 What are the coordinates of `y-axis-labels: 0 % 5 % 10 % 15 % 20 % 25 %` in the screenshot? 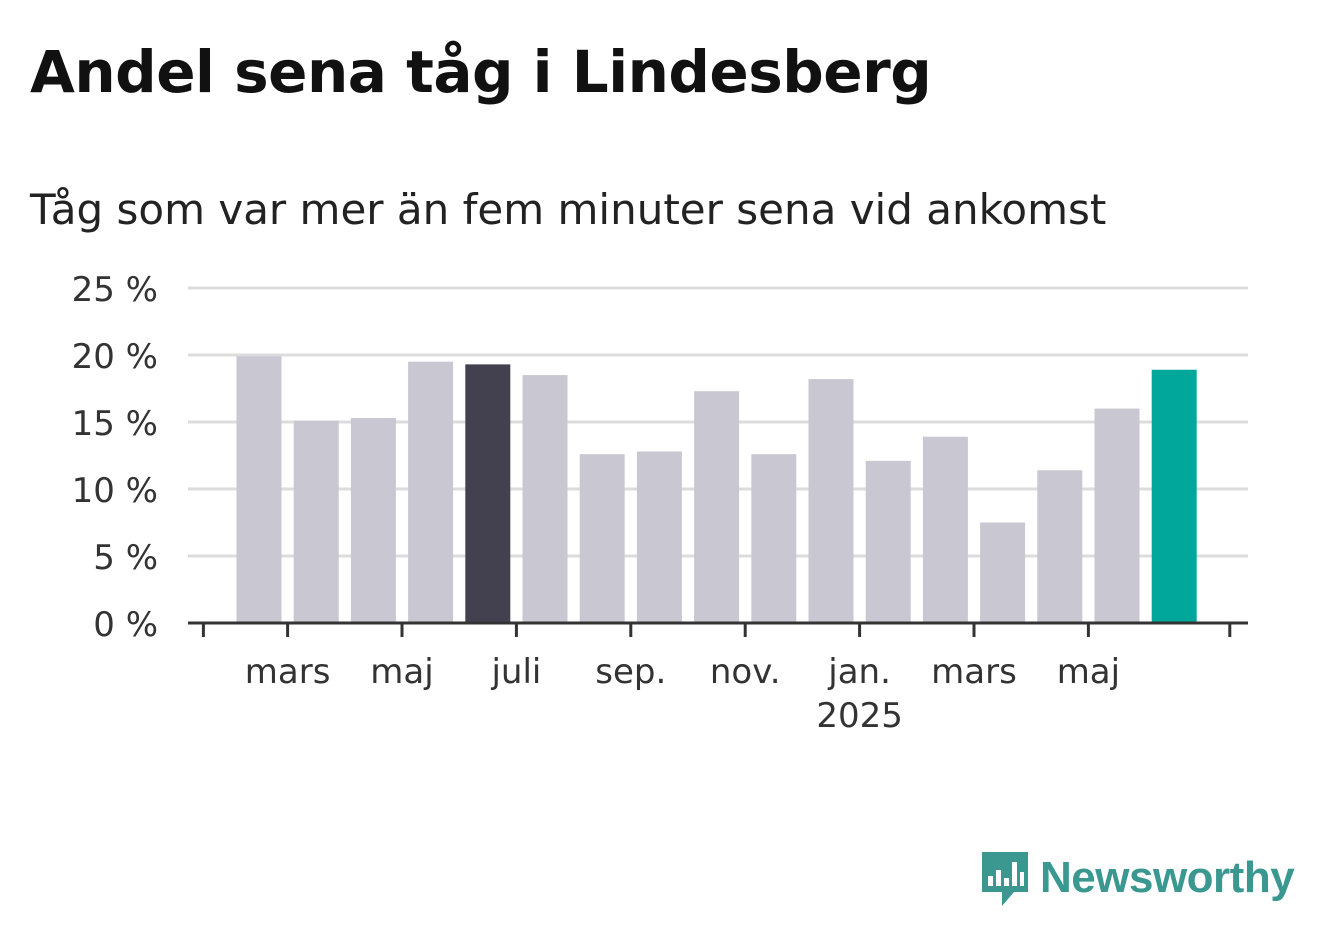 It's located at (115, 457).